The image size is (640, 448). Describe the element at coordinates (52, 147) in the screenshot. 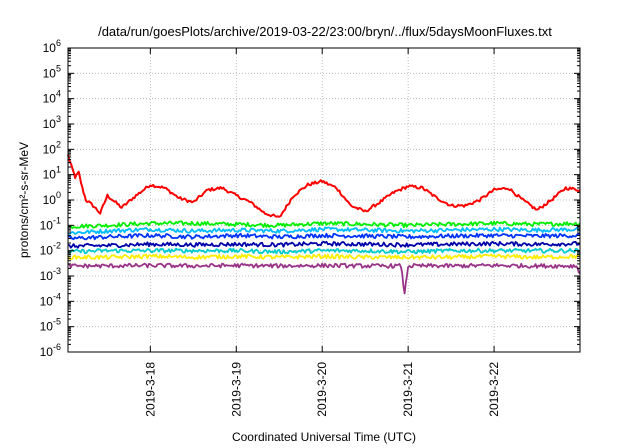

I see `y-tick-label: 10²` at that location.